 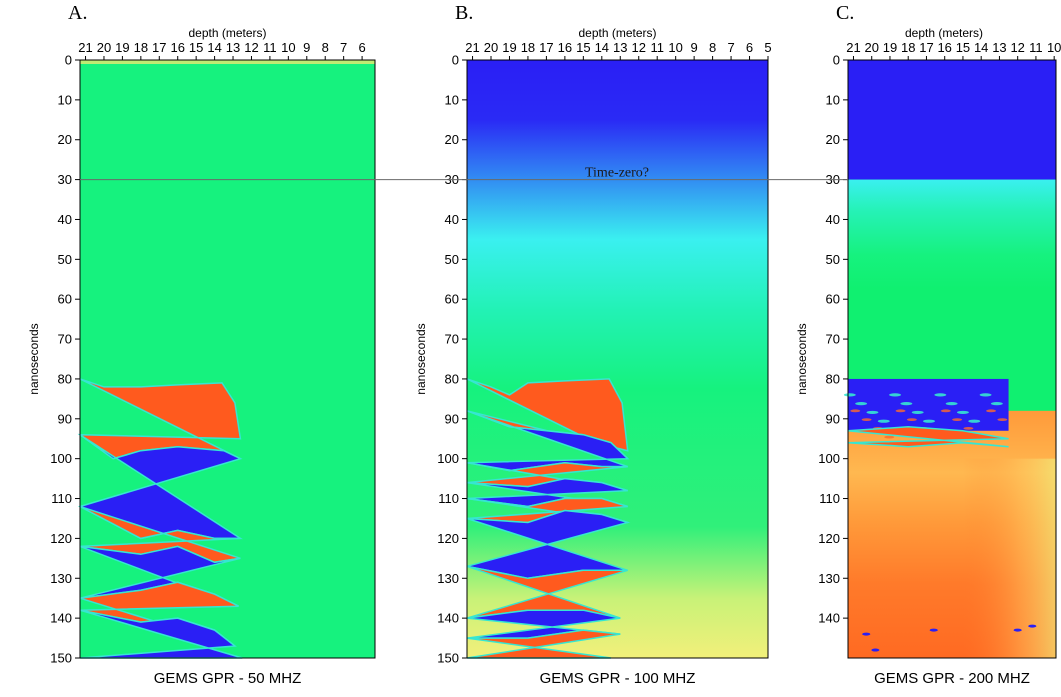 What do you see at coordinates (464, 13) in the screenshot?
I see `panel-label: B.` at bounding box center [464, 13].